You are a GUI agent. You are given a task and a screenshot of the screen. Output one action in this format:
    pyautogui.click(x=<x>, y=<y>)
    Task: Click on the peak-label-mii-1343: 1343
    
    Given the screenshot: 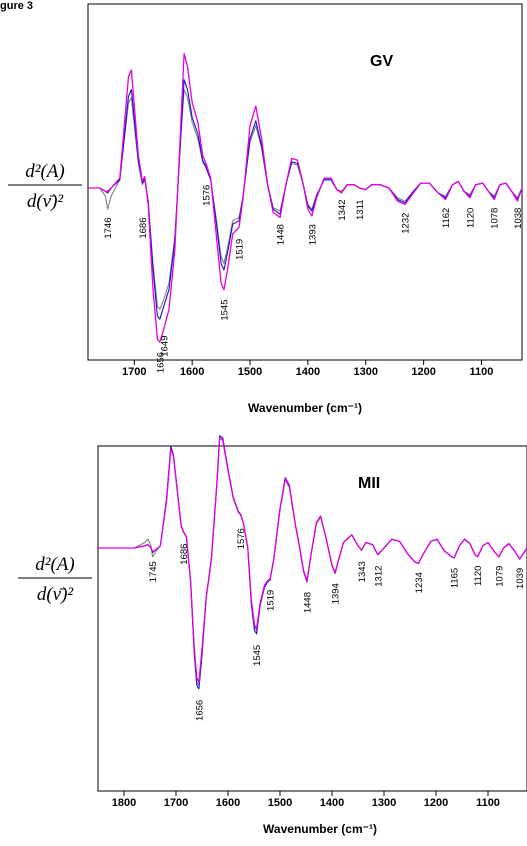 What is the action you would take?
    pyautogui.click(x=362, y=571)
    